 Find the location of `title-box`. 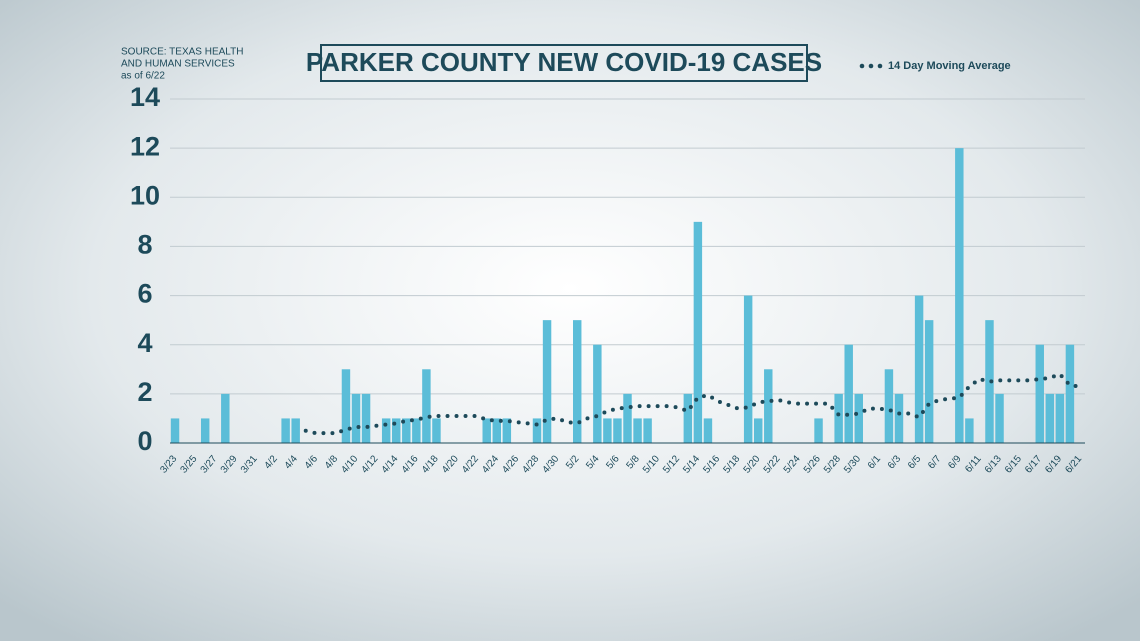

title-box is located at coordinates (564, 63).